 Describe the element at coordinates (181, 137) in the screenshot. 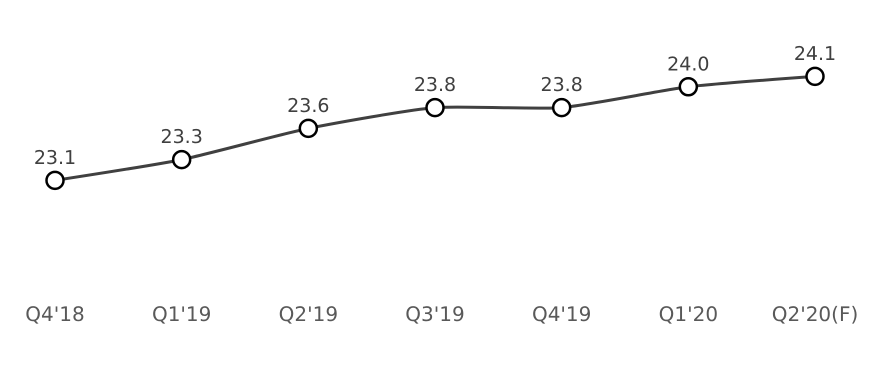

I see `data-label: 23.3` at that location.